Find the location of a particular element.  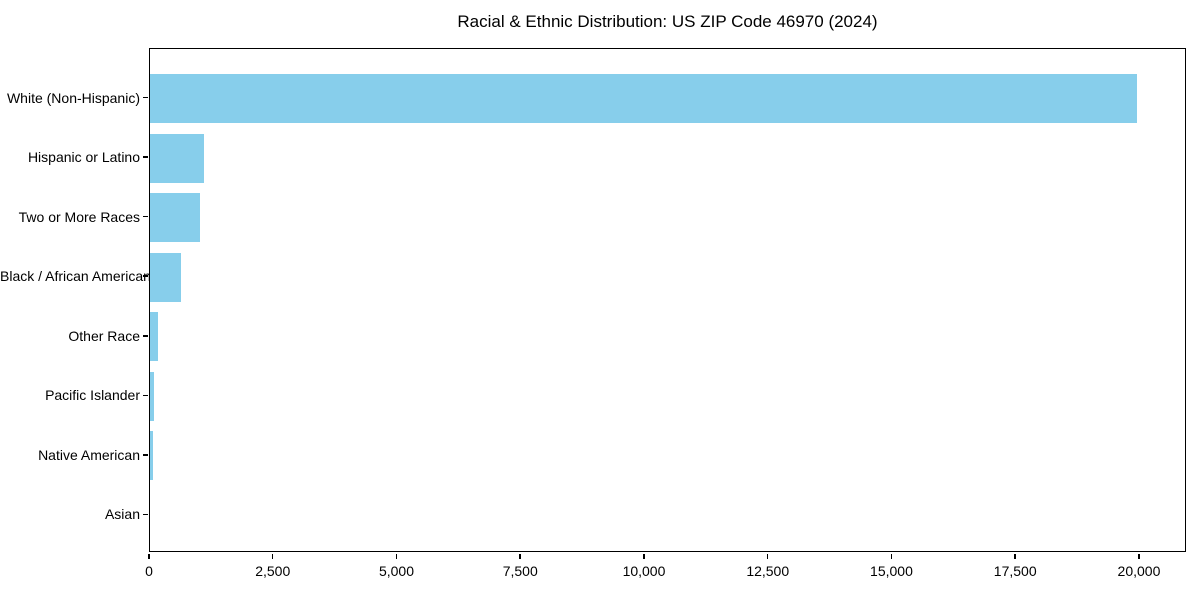

y-tick-label: Other Race is located at coordinates (104, 335).